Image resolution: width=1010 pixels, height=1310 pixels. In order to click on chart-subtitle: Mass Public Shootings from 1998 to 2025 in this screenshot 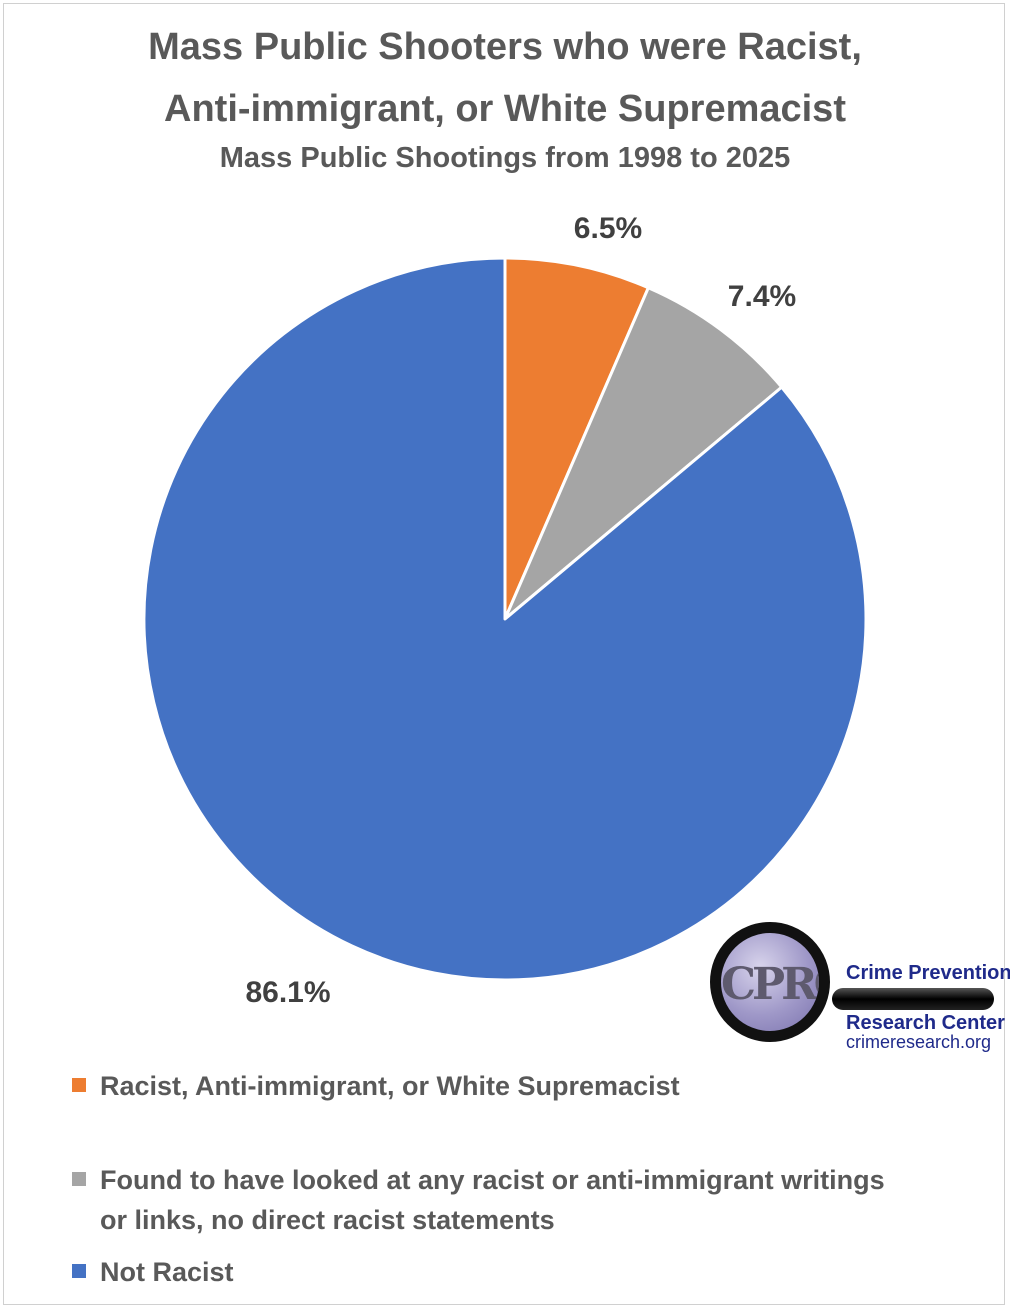, I will do `click(505, 158)`.